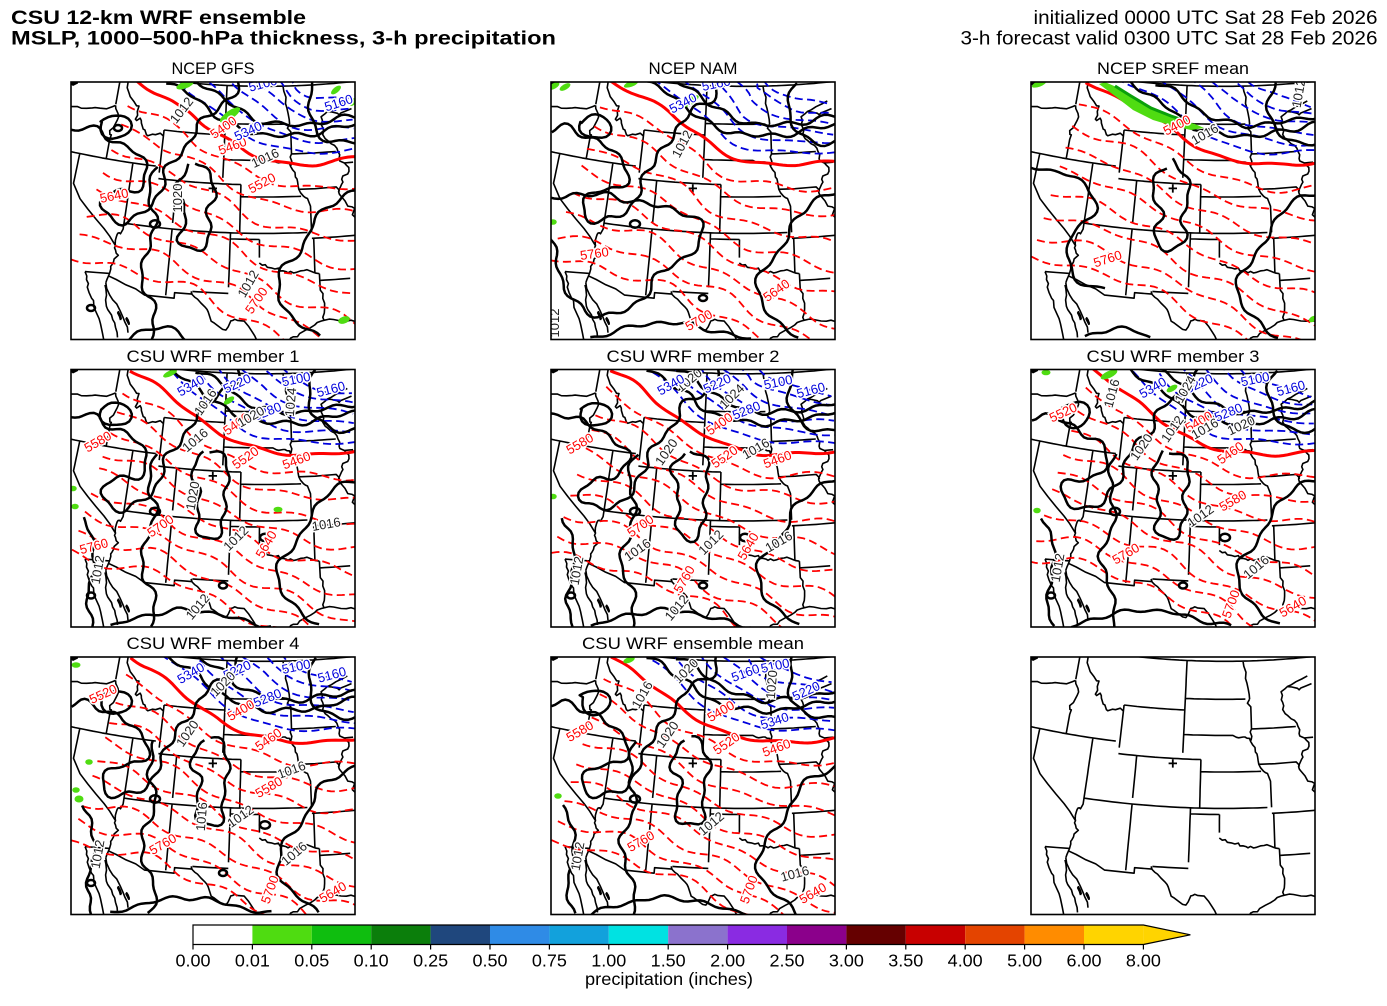  What do you see at coordinates (213, 68) in the screenshot?
I see `svg-text: NCEP GFS` at bounding box center [213, 68].